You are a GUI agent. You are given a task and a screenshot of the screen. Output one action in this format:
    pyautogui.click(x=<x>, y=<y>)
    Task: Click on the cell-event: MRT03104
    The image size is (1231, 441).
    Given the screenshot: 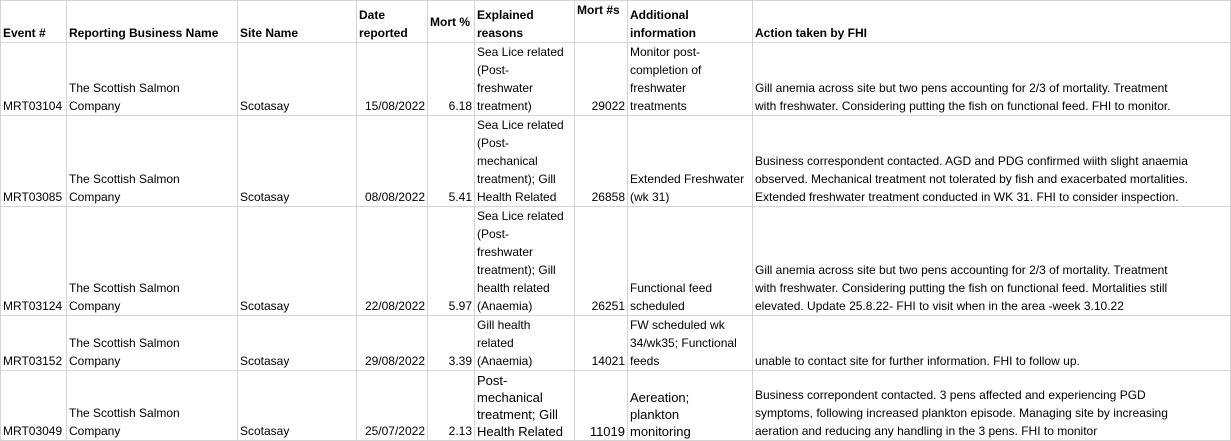 What is the action you would take?
    pyautogui.click(x=33, y=79)
    